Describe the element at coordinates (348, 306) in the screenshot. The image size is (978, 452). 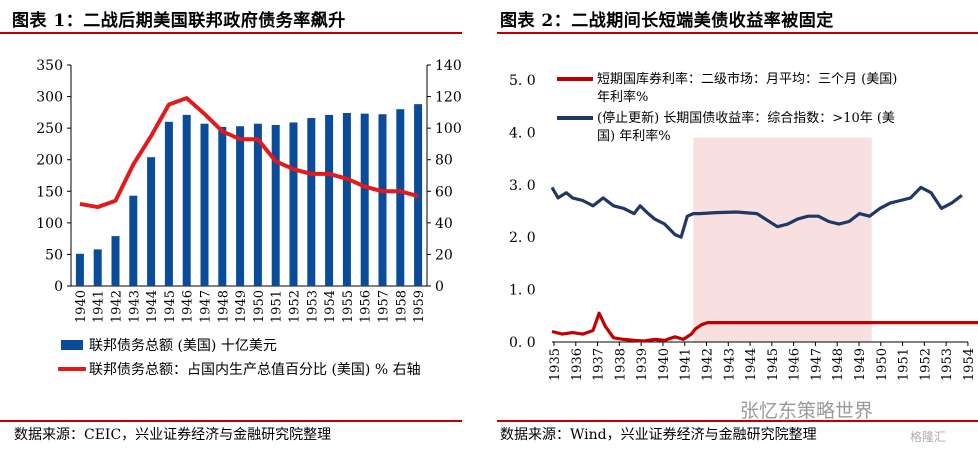
I see `x-tick-label: 1955` at that location.